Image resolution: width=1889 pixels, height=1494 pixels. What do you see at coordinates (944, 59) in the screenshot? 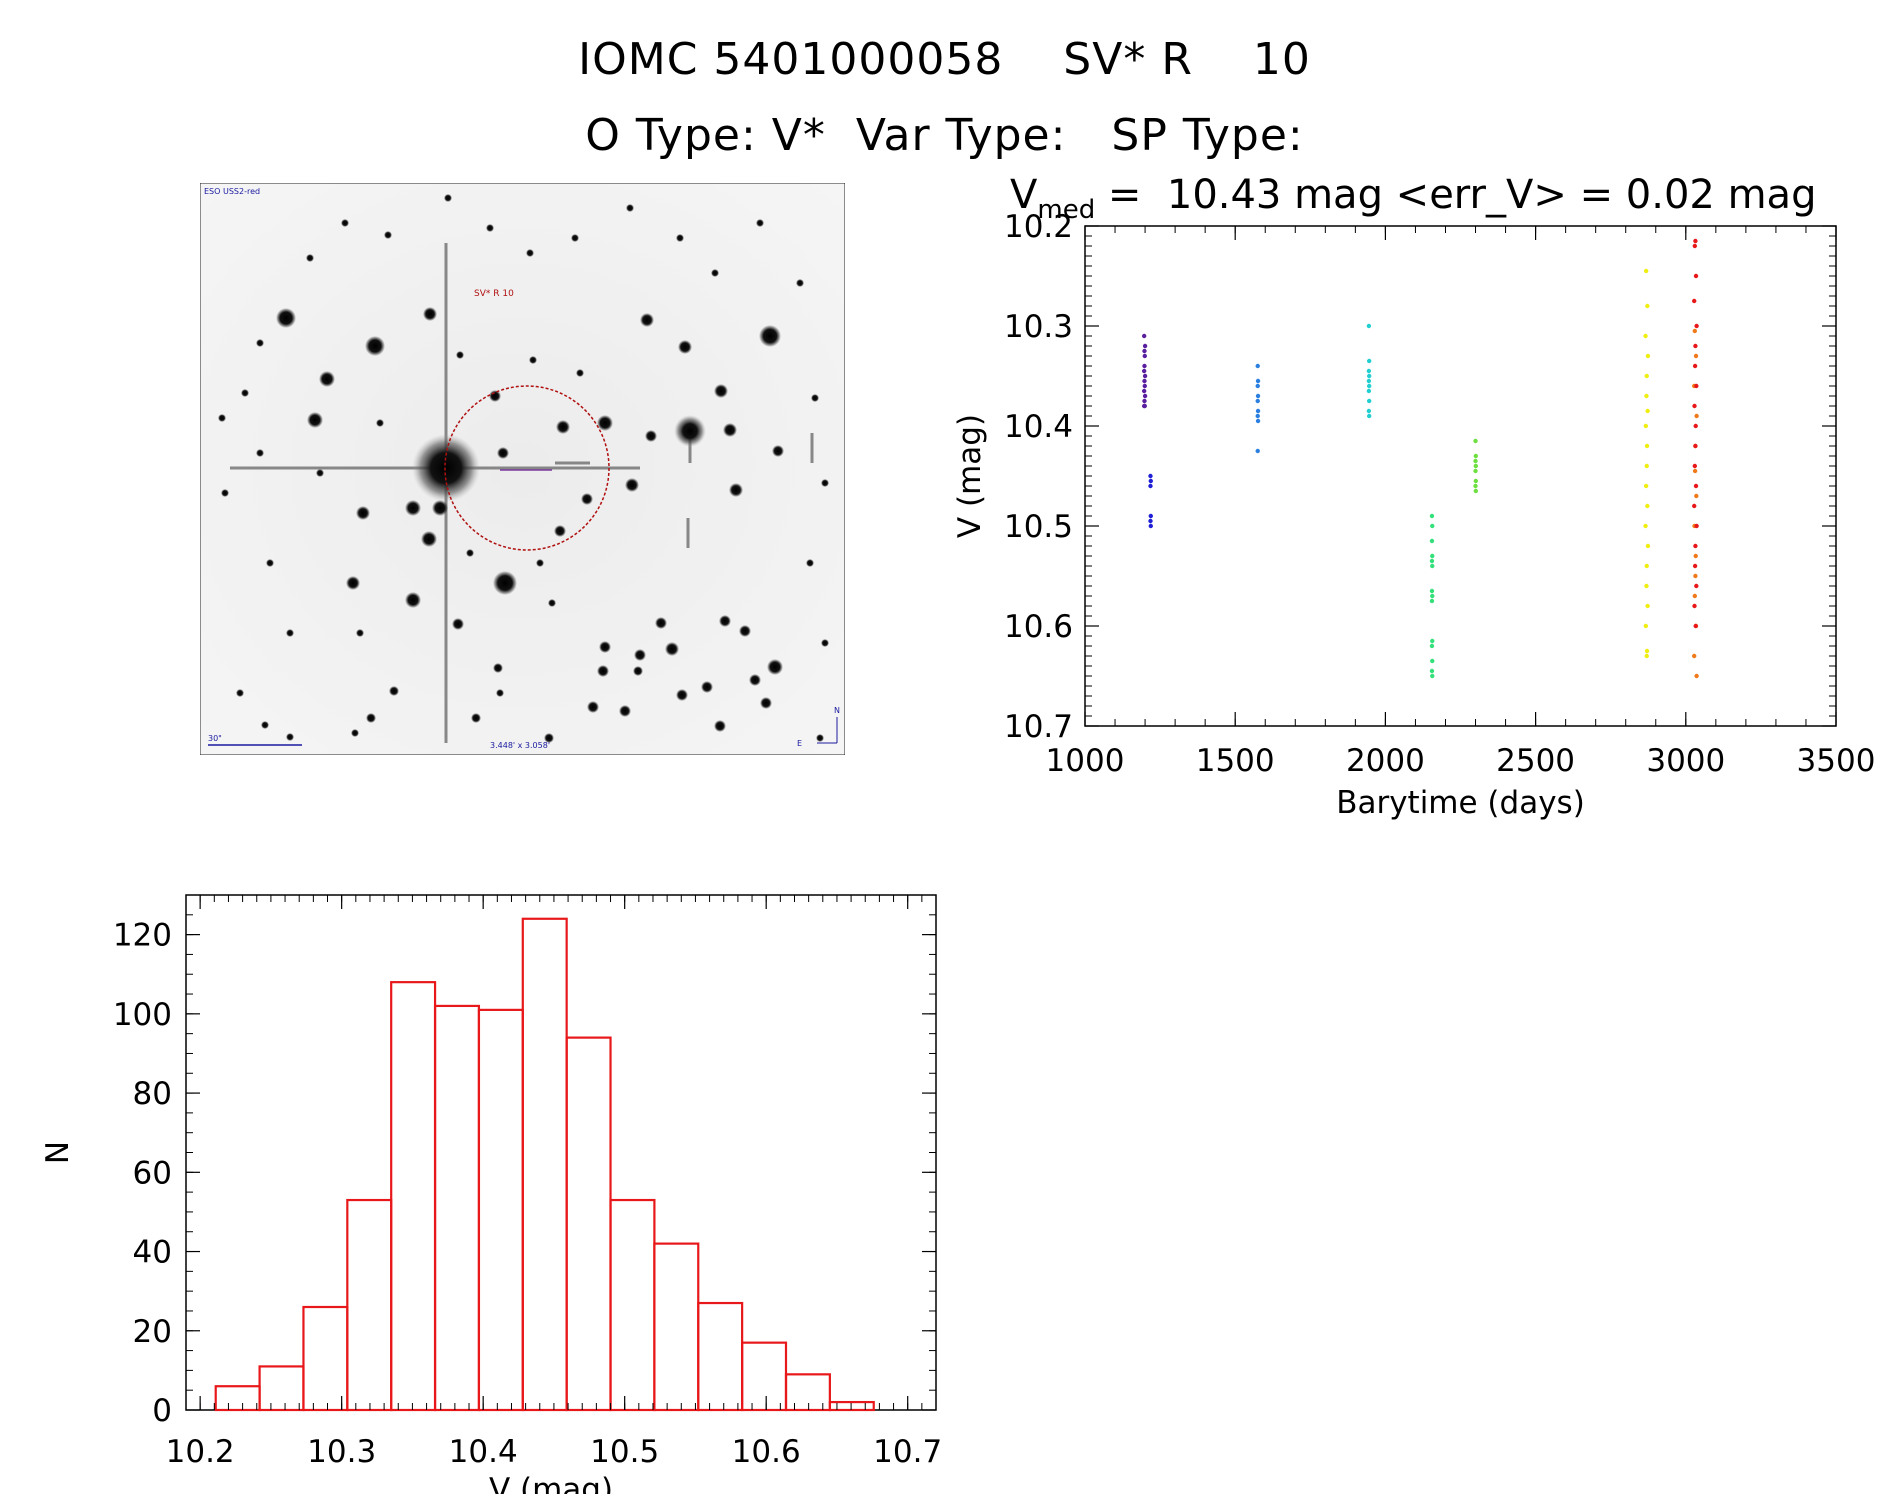
I see `figure-title: IOMC 5401000058 SV* R 10` at bounding box center [944, 59].